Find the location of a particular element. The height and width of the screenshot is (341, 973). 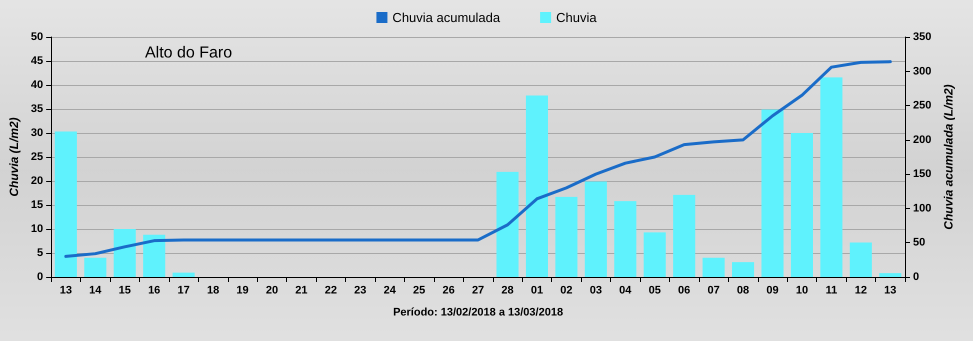

y-tick-label: 50 is located at coordinates (37, 37).